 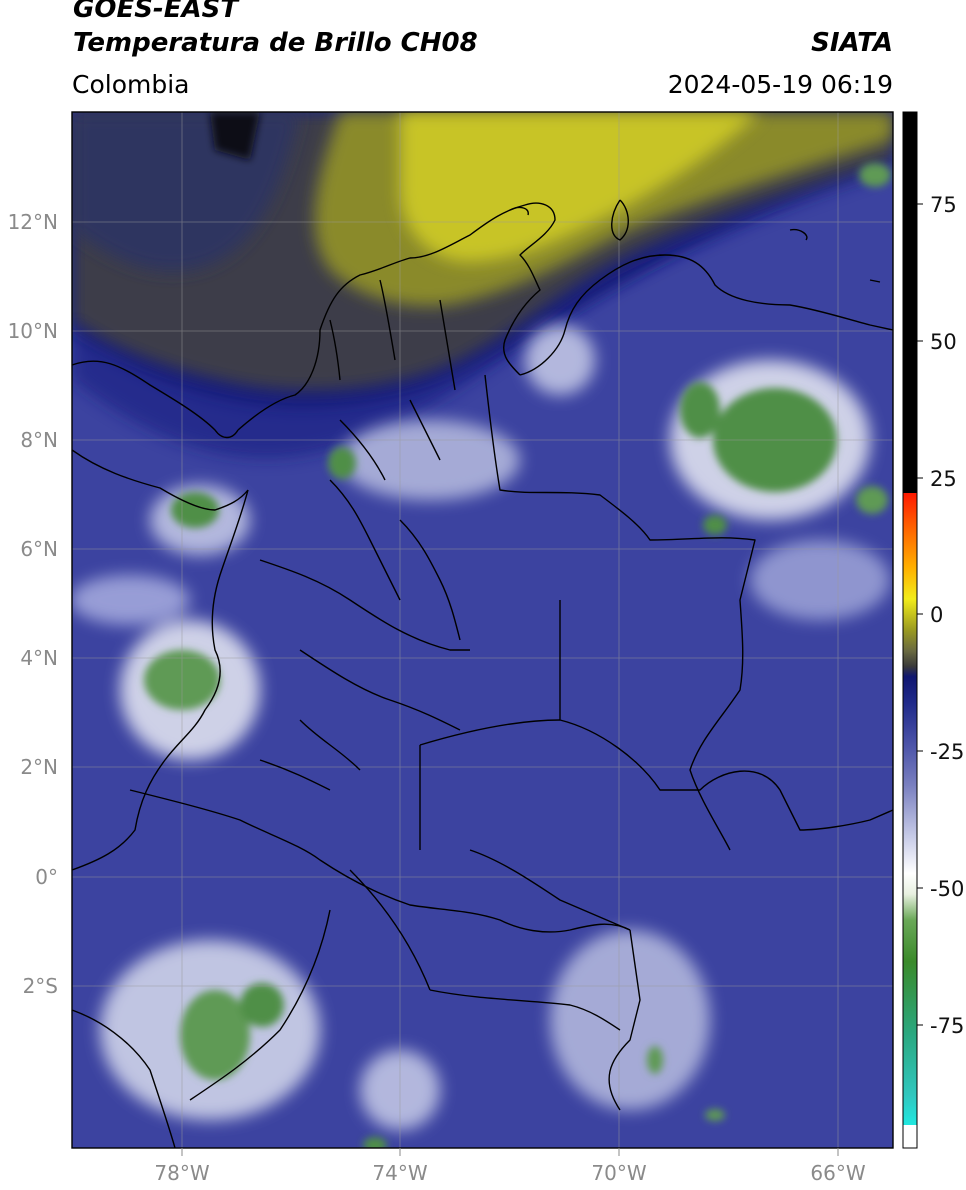 I want to click on lat-tick-label: 4°N, so click(x=39, y=658).